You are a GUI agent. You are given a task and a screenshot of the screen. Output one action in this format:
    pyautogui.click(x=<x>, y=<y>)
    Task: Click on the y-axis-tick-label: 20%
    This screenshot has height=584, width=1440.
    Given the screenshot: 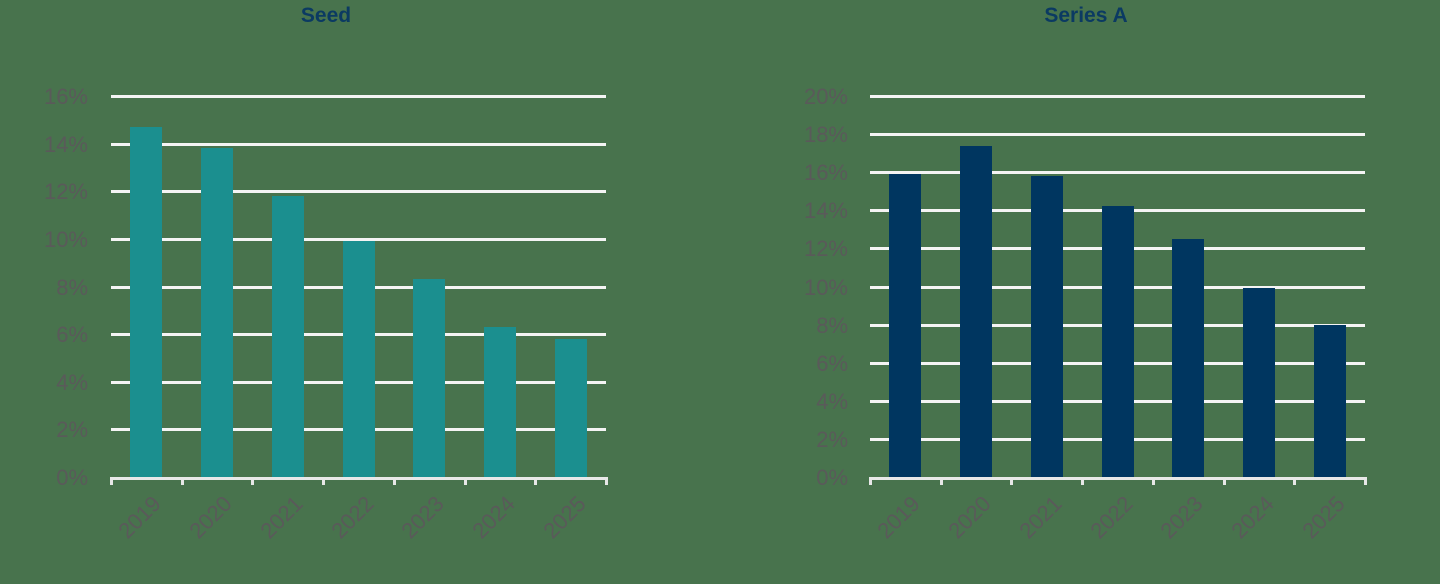 What is the action you would take?
    pyautogui.click(x=825, y=96)
    